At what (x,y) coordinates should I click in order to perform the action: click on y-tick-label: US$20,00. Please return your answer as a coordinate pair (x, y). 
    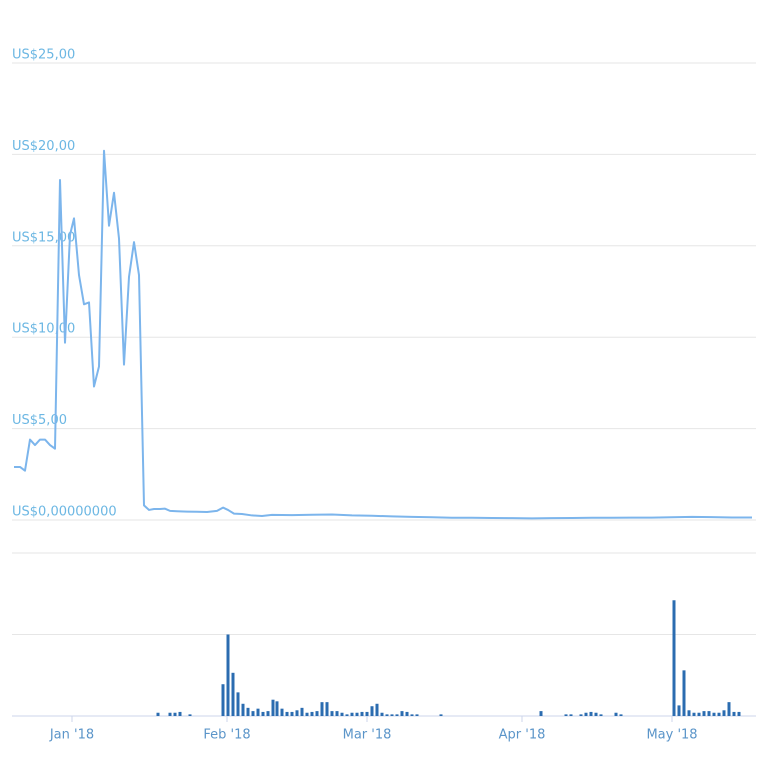
    Looking at the image, I should click on (43, 146).